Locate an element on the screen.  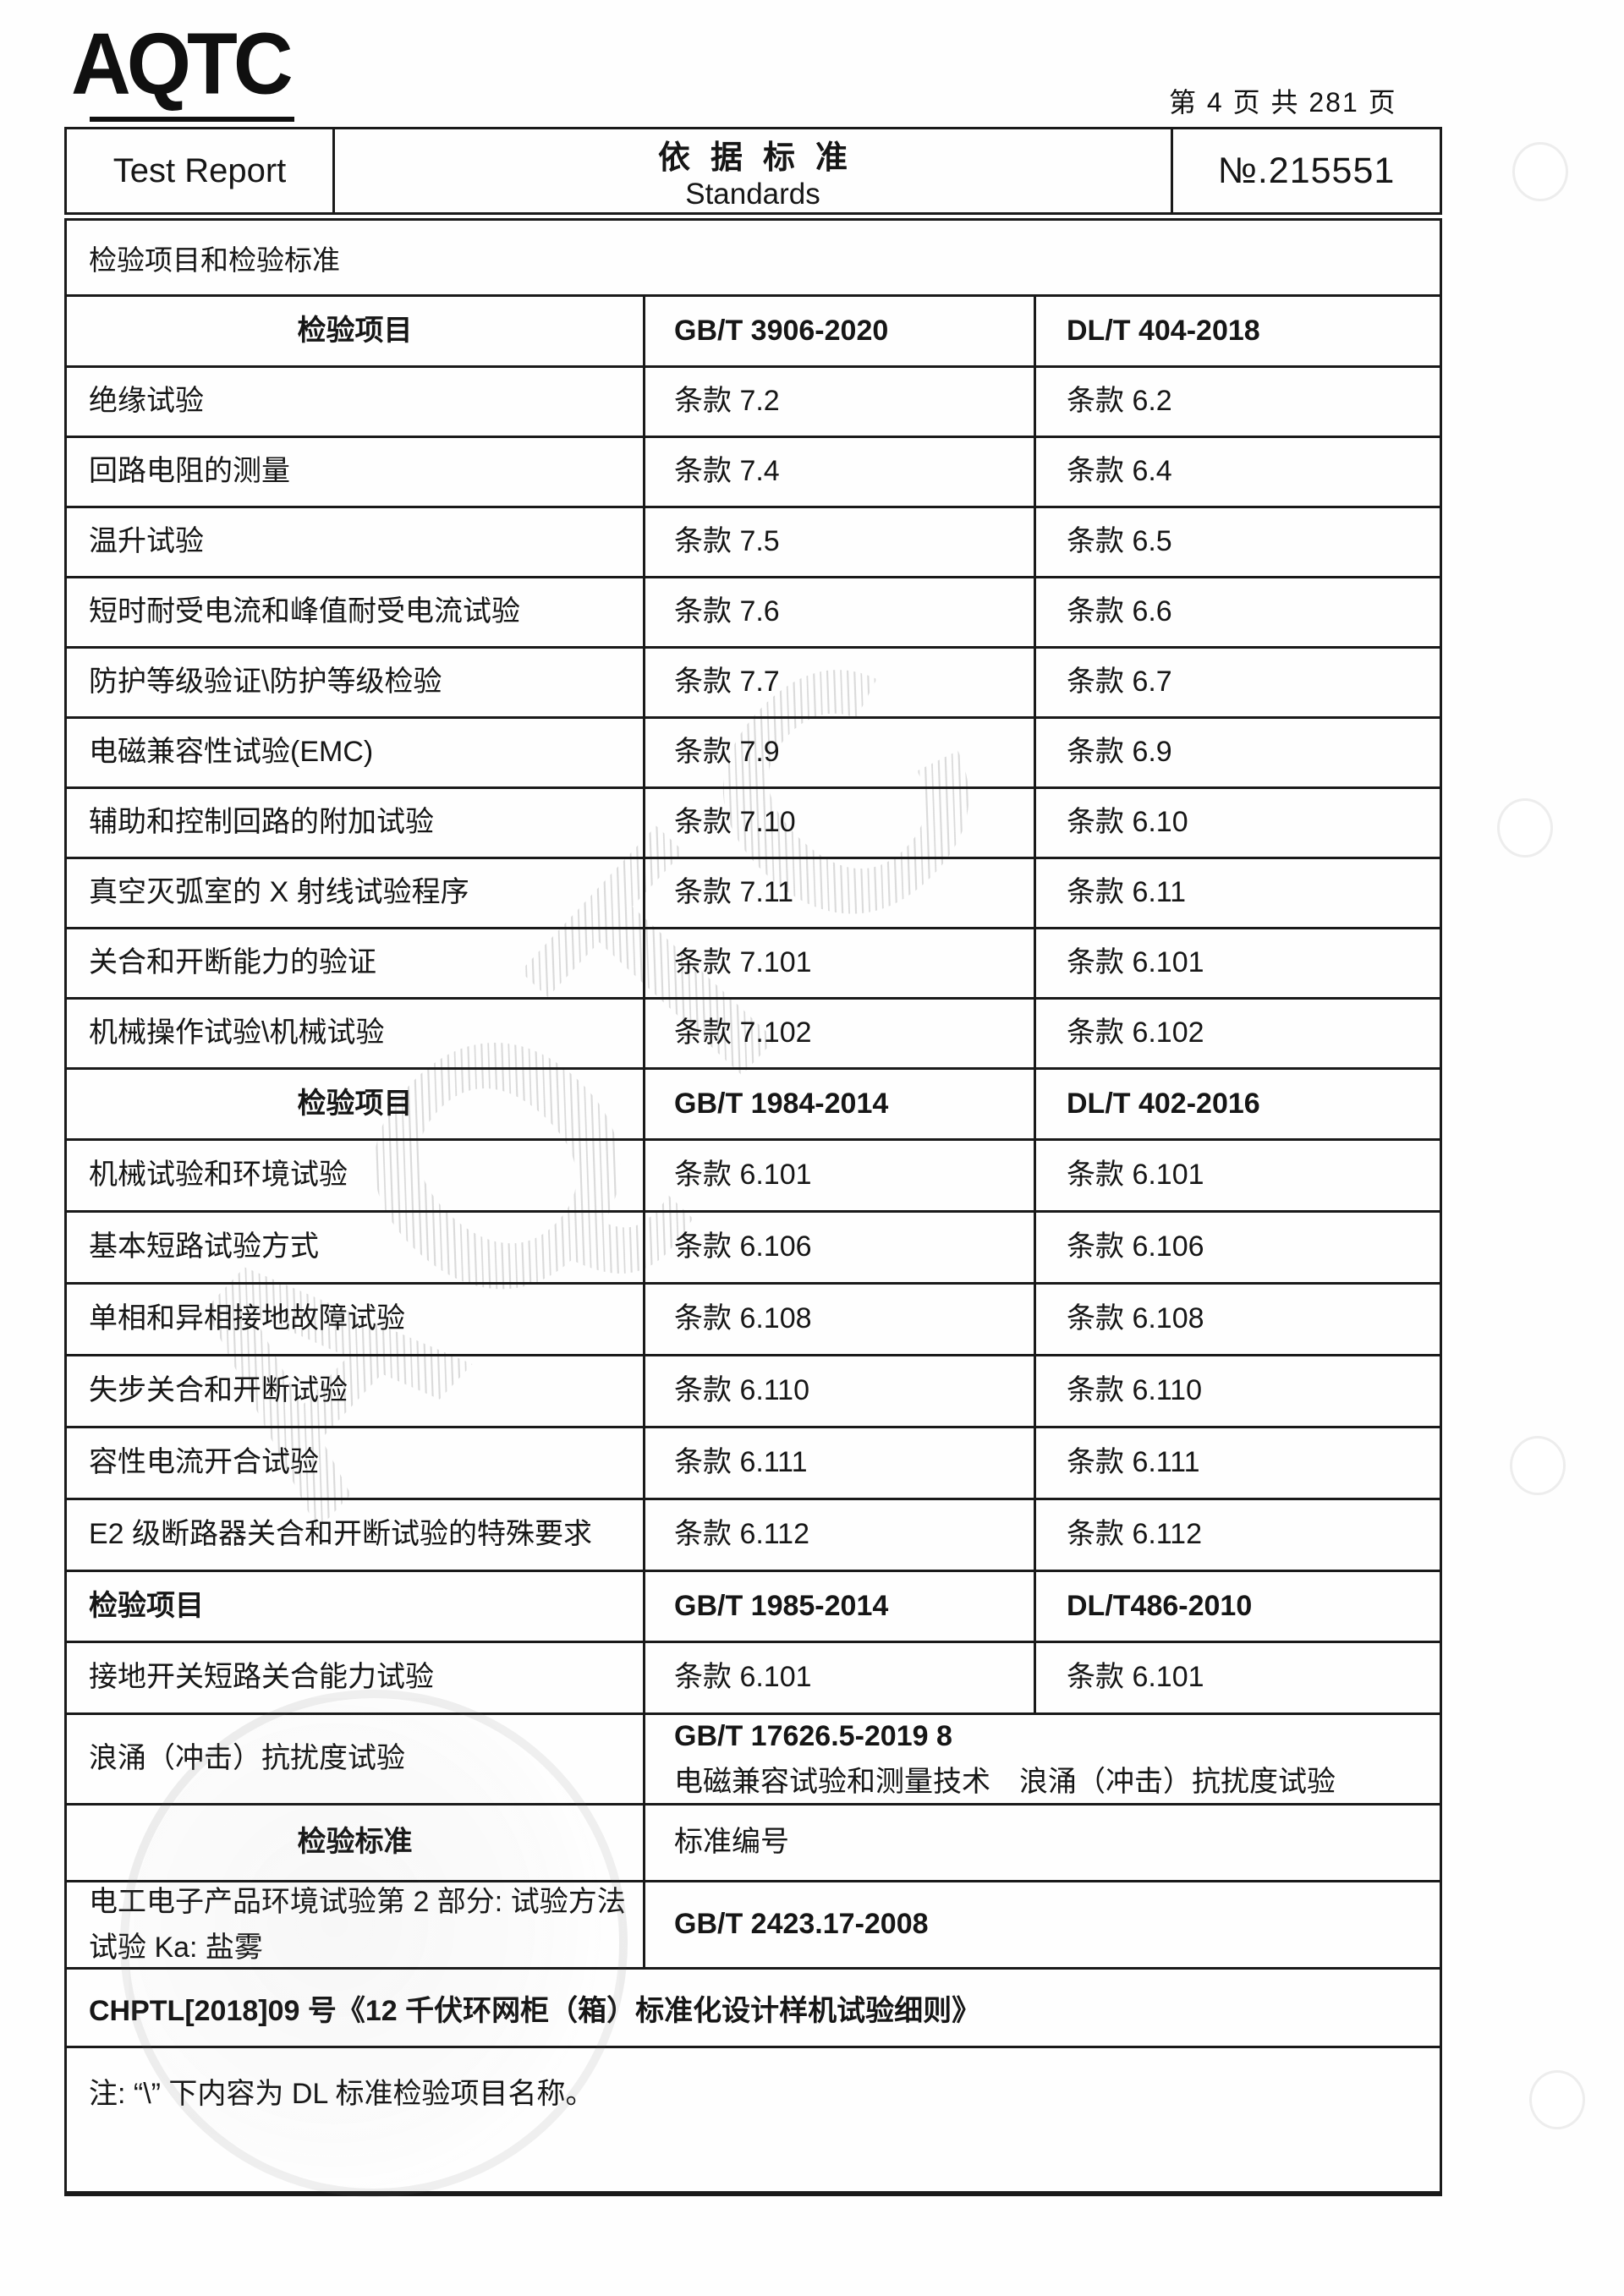
test-item-cell: 回路电阻的测量 is located at coordinates (356, 472).